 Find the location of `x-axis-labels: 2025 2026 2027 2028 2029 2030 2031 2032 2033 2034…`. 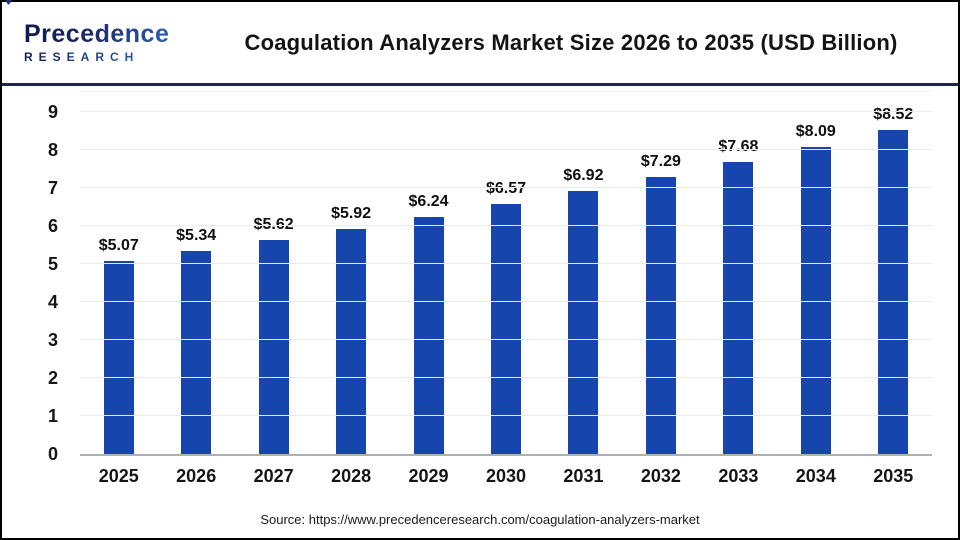

x-axis-labels: 2025 2026 2027 2028 2029 2030 2031 2032 2033 2034… is located at coordinates (506, 471).